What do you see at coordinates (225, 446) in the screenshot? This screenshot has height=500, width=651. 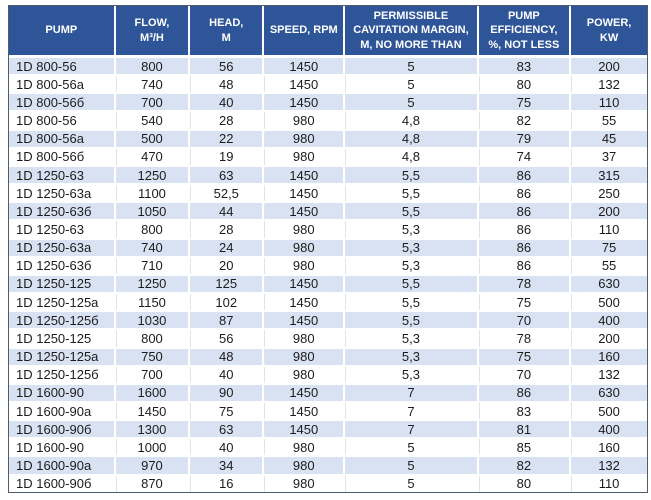 I see `cell-head: 40` at bounding box center [225, 446].